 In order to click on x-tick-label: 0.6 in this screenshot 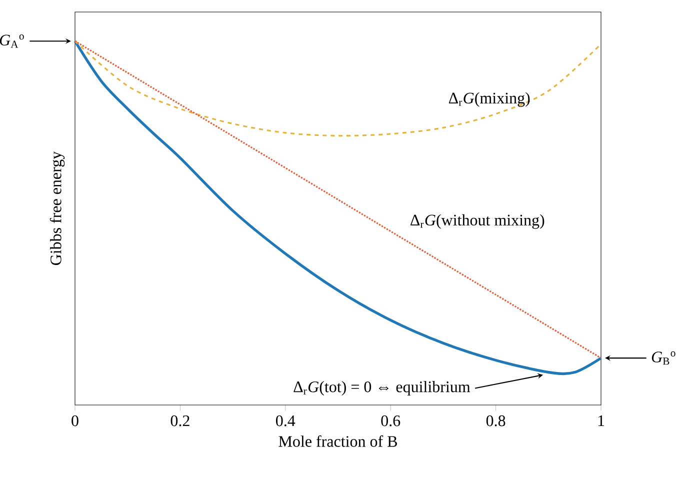, I will do `click(390, 420)`.